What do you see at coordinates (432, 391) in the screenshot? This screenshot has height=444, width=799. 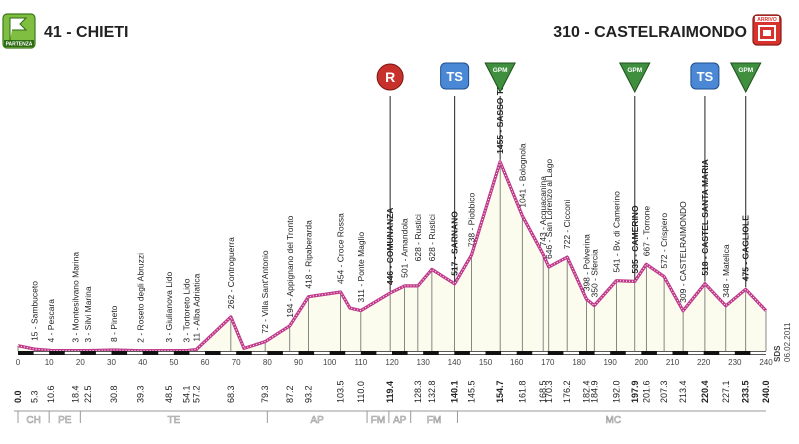 I see `km-label: 132.8` at bounding box center [432, 391].